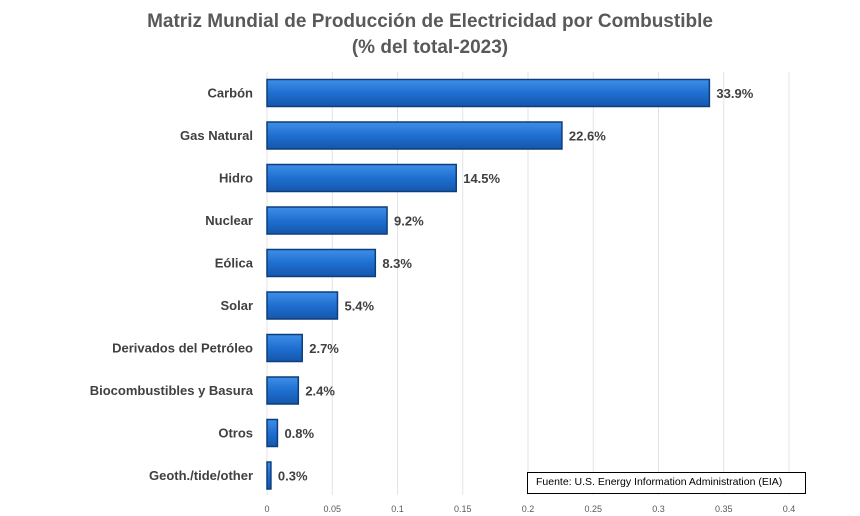 The width and height of the screenshot is (860, 516). Describe the element at coordinates (236, 305) in the screenshot. I see `category-label: Solar` at that location.